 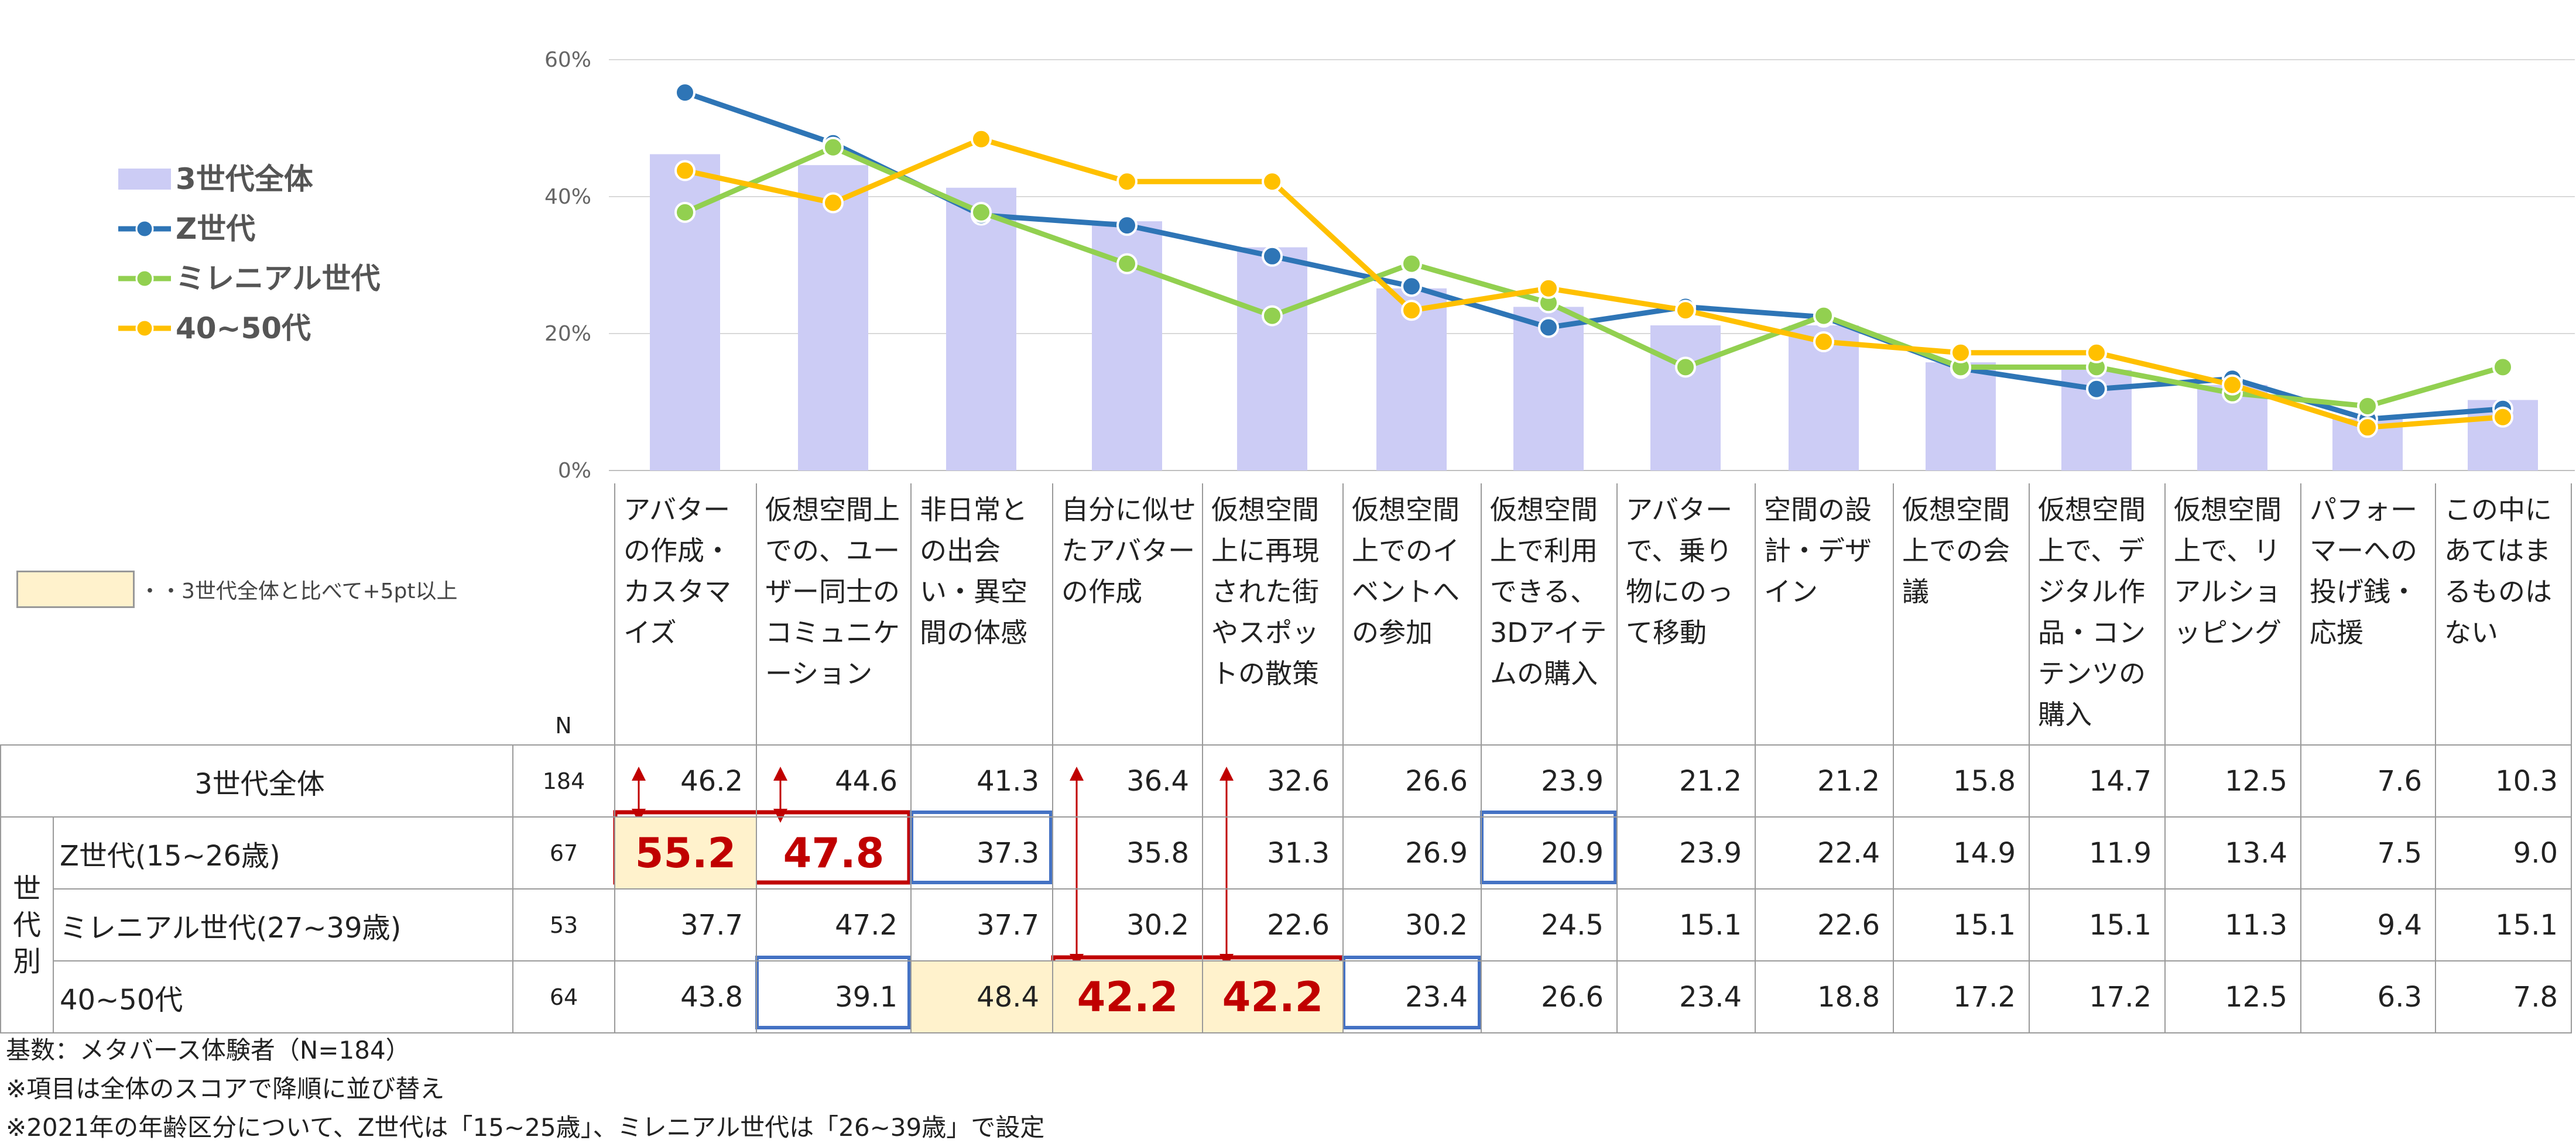 I want to click on value-cell: 22.6, so click(x=1824, y=924).